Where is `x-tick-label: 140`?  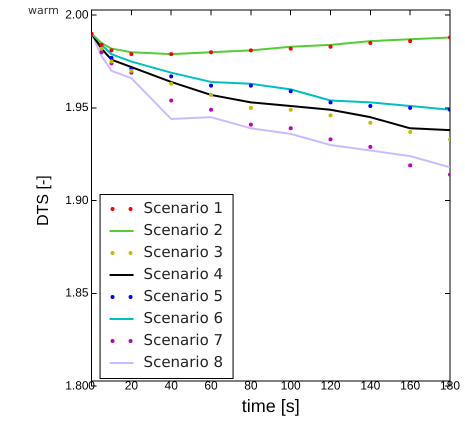
x-tick-label: 140 is located at coordinates (370, 385).